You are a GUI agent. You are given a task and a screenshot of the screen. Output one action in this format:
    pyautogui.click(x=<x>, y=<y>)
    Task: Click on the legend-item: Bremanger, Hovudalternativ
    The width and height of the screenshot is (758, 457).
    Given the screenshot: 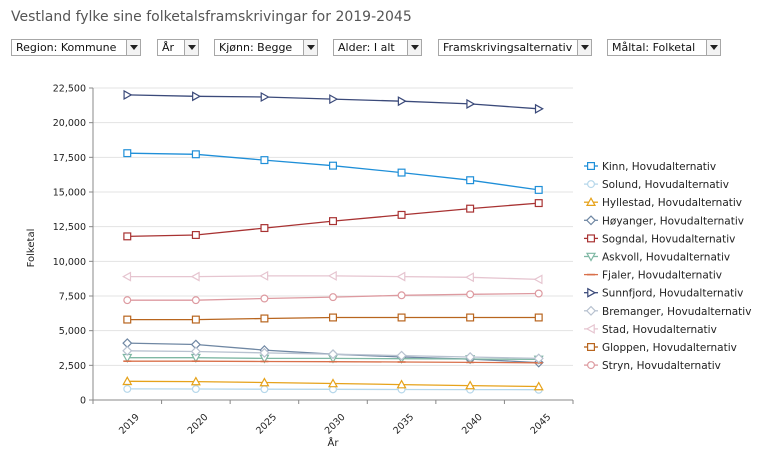 What is the action you would take?
    pyautogui.click(x=667, y=311)
    